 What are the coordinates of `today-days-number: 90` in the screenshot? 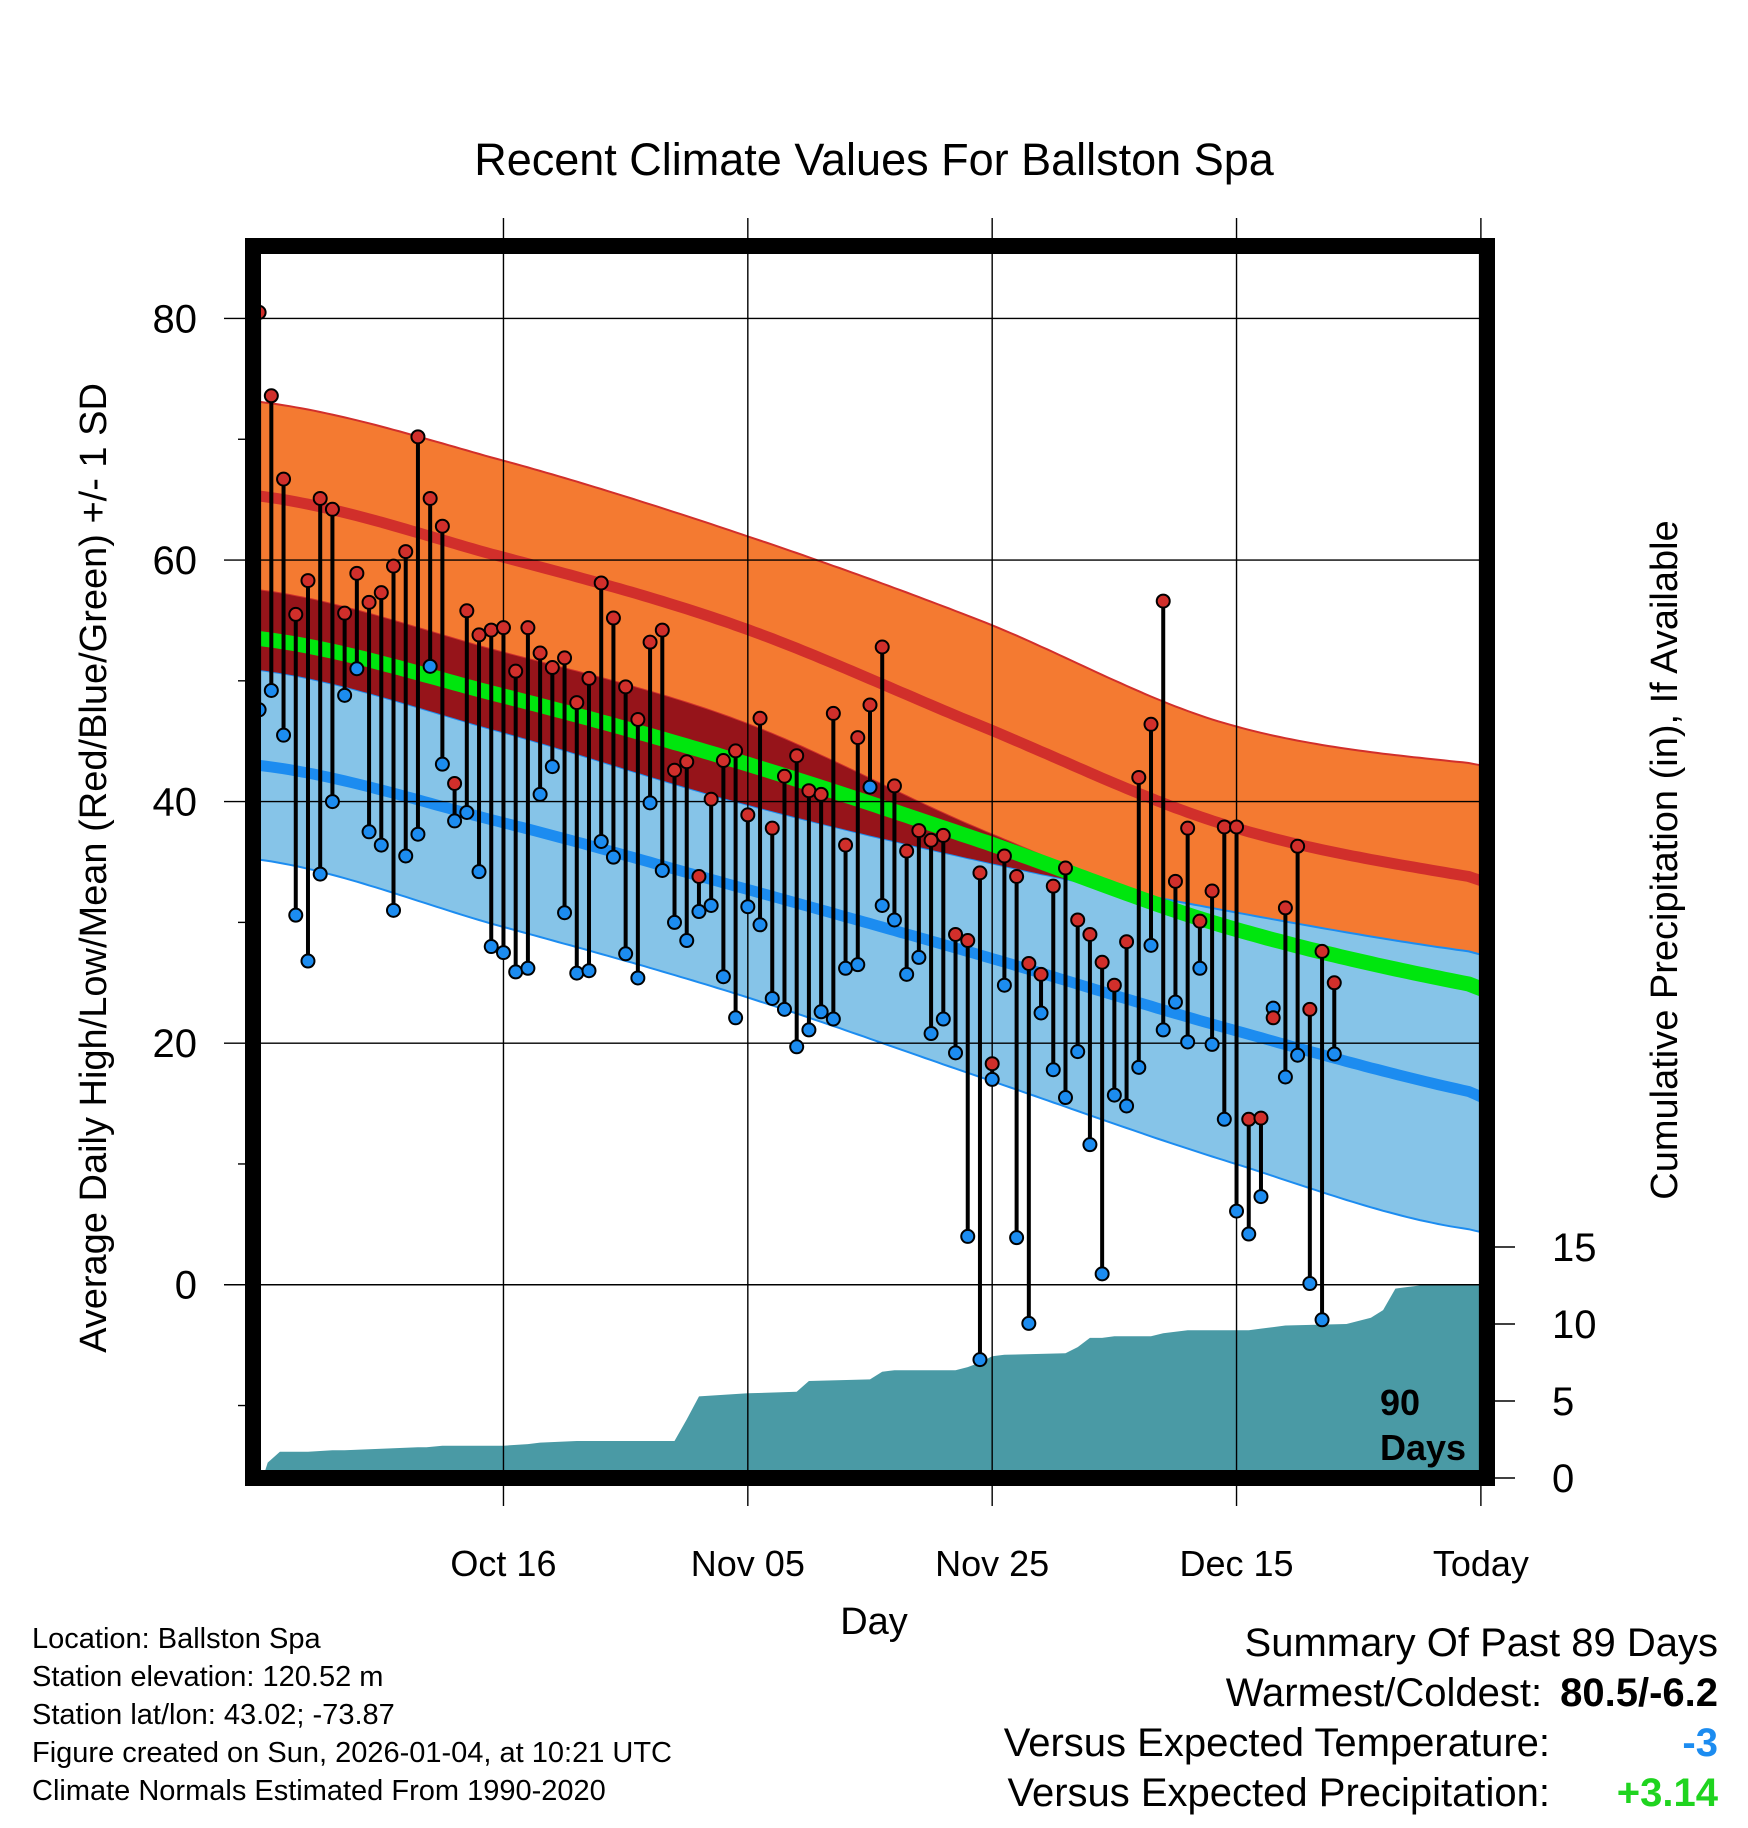 It's located at (1400, 1402).